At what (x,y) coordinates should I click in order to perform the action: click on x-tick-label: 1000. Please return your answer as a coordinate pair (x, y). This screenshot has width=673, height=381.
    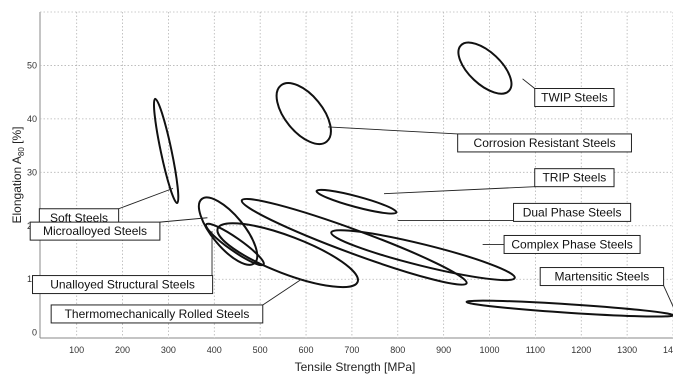
    Looking at the image, I should click on (490, 350).